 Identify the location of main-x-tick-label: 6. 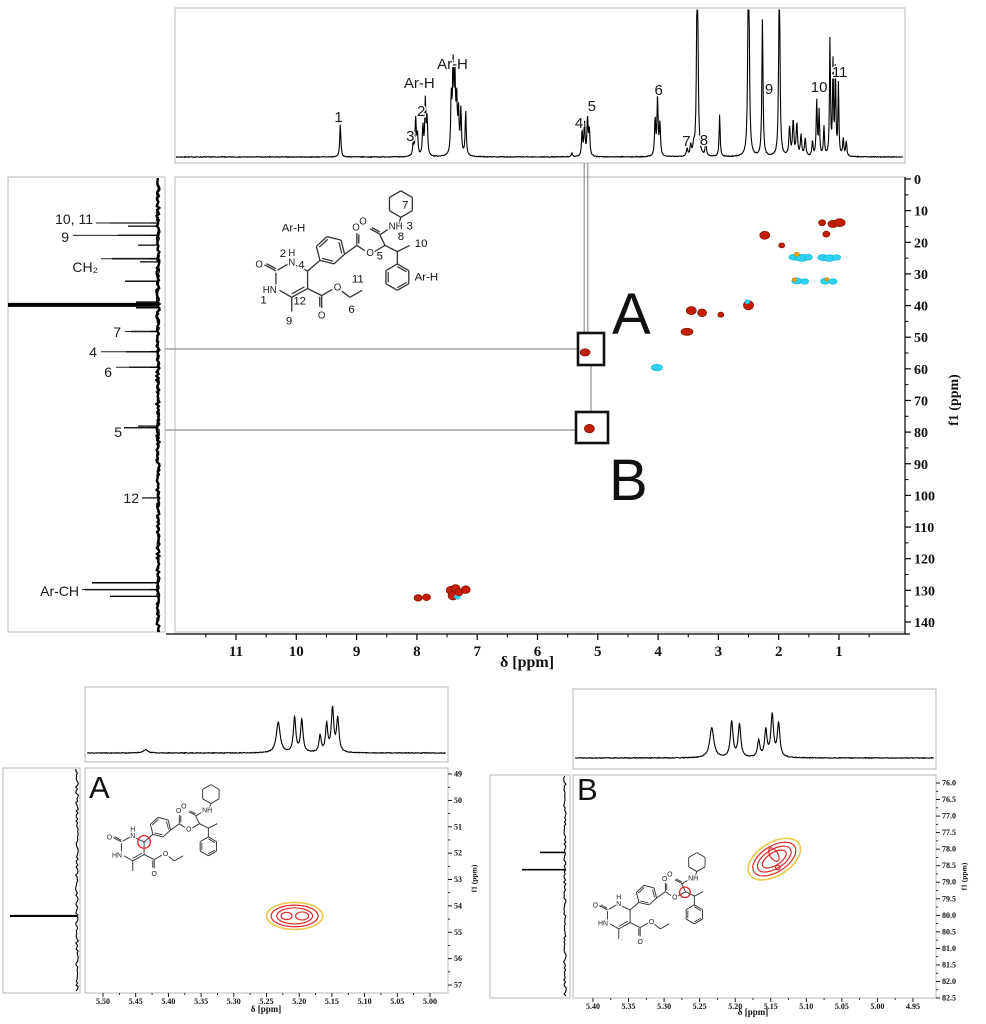
(538, 652).